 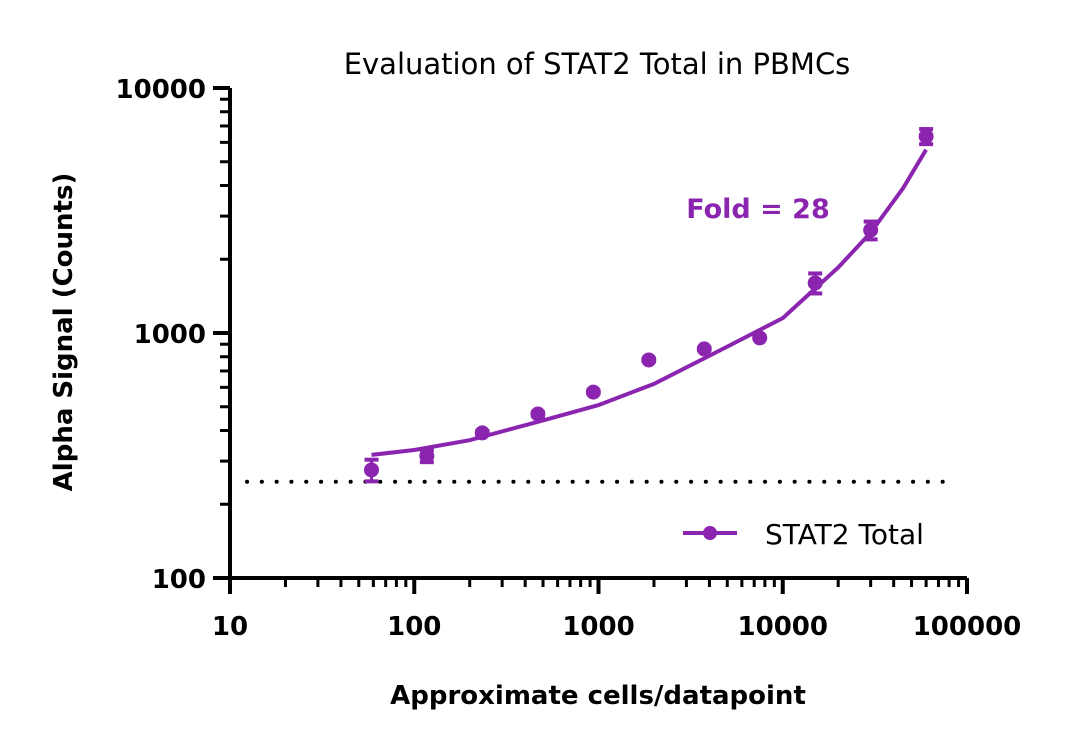 What do you see at coordinates (179, 580) in the screenshot?
I see `y-tick-label: 100` at bounding box center [179, 580].